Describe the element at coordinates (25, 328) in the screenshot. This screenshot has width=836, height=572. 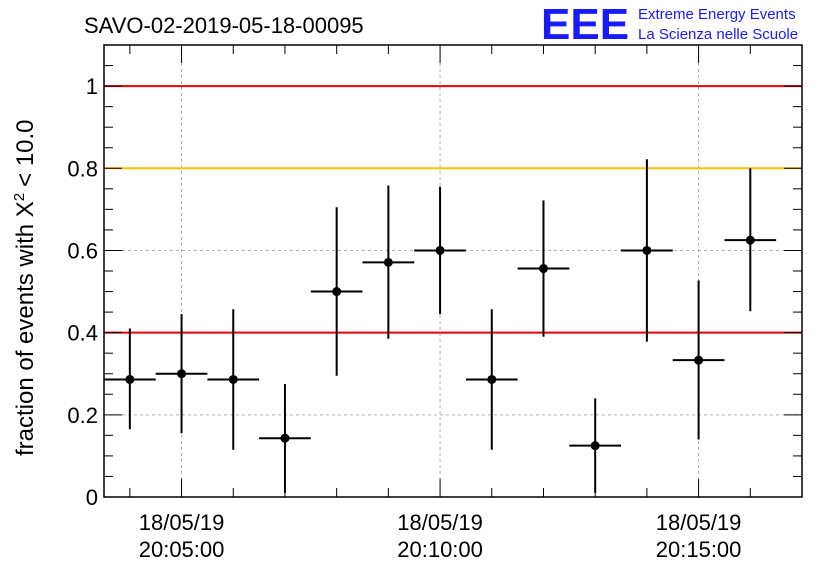
I see `y-axis-label-main: fraction of events with X` at that location.